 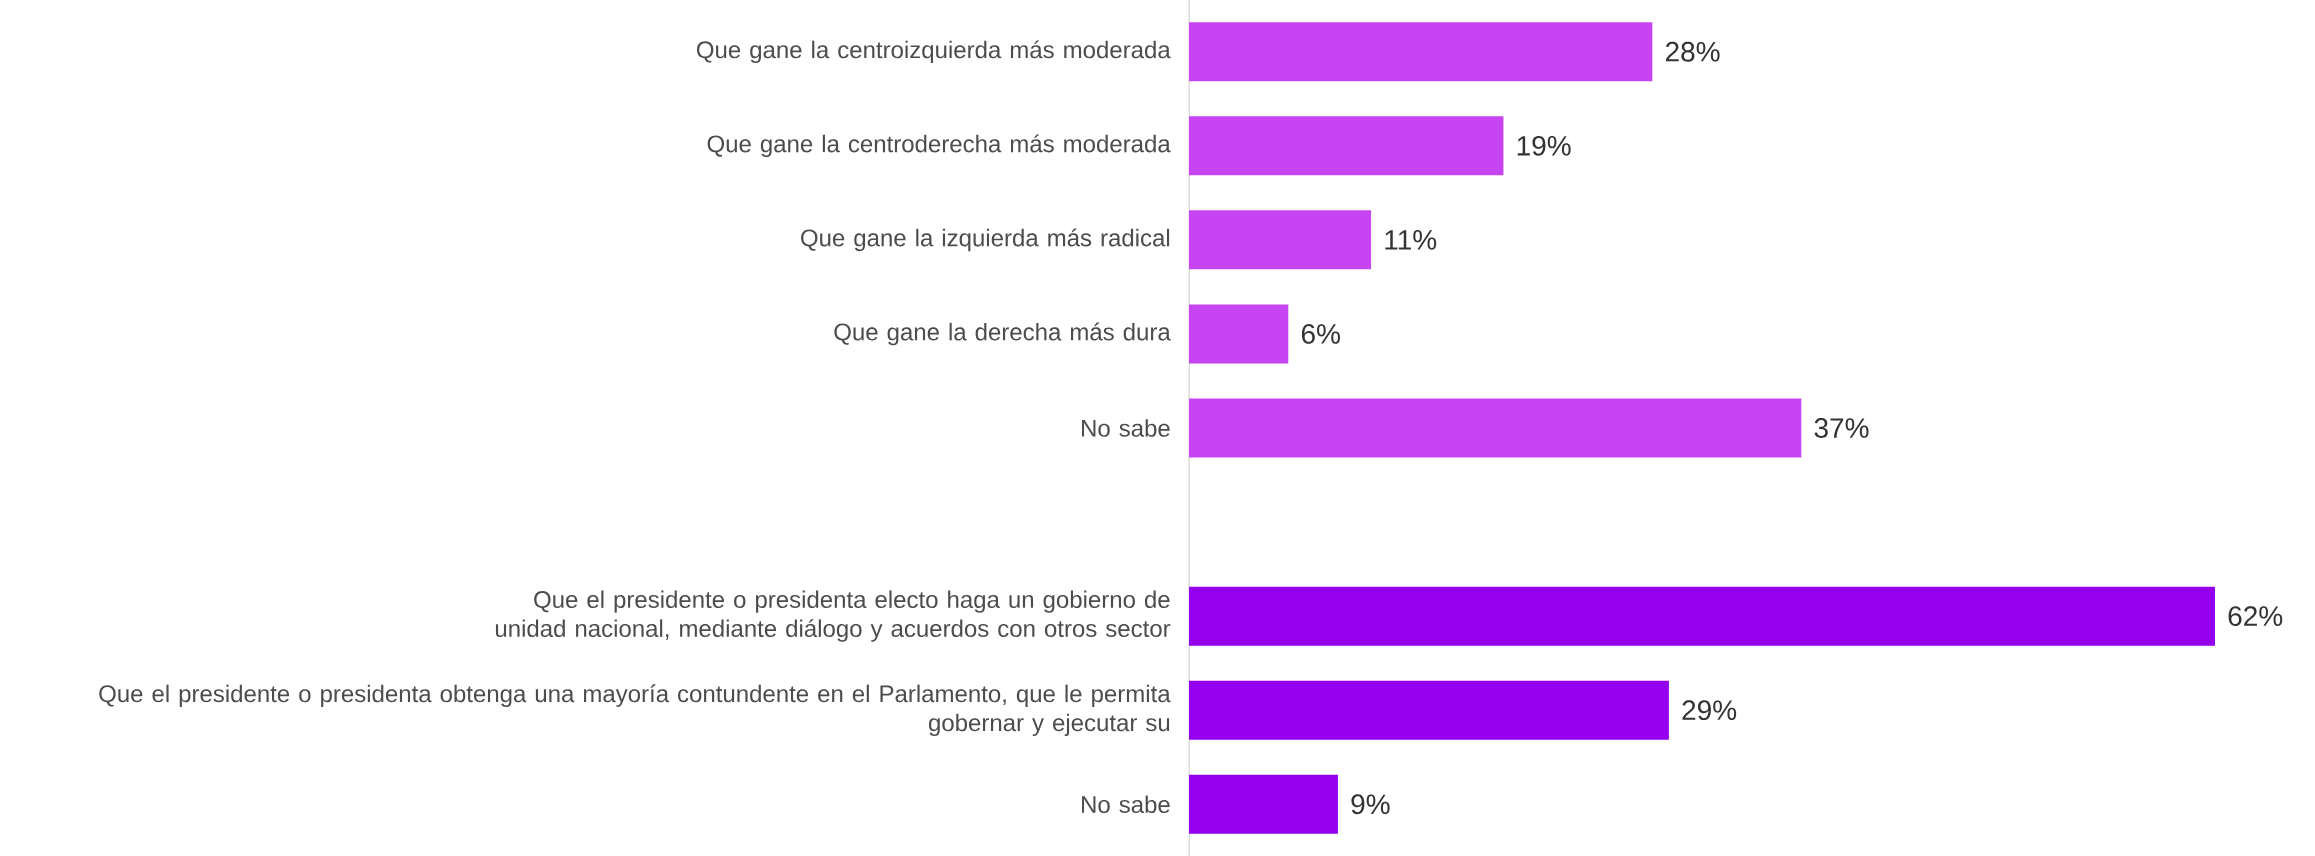 What do you see at coordinates (1370, 804) in the screenshot?
I see `data-label: 9%` at bounding box center [1370, 804].